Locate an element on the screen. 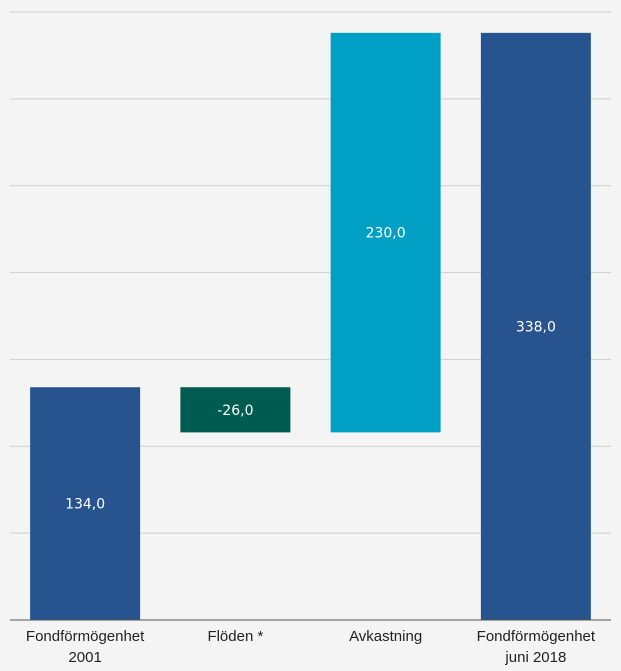  bar-fund-assets-2001: 134,0 is located at coordinates (85, 503).